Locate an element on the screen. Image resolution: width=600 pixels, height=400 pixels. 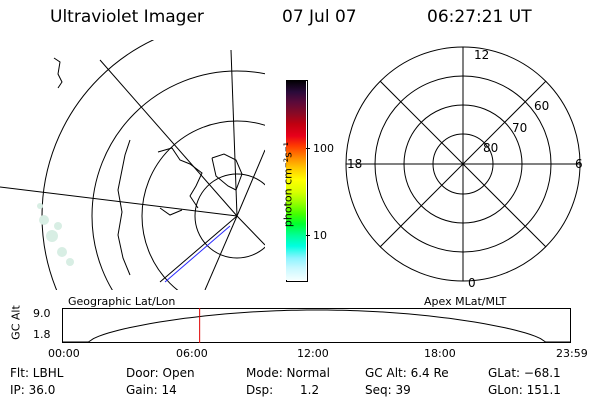
dsp-value: 1.2 is located at coordinates (310, 390).